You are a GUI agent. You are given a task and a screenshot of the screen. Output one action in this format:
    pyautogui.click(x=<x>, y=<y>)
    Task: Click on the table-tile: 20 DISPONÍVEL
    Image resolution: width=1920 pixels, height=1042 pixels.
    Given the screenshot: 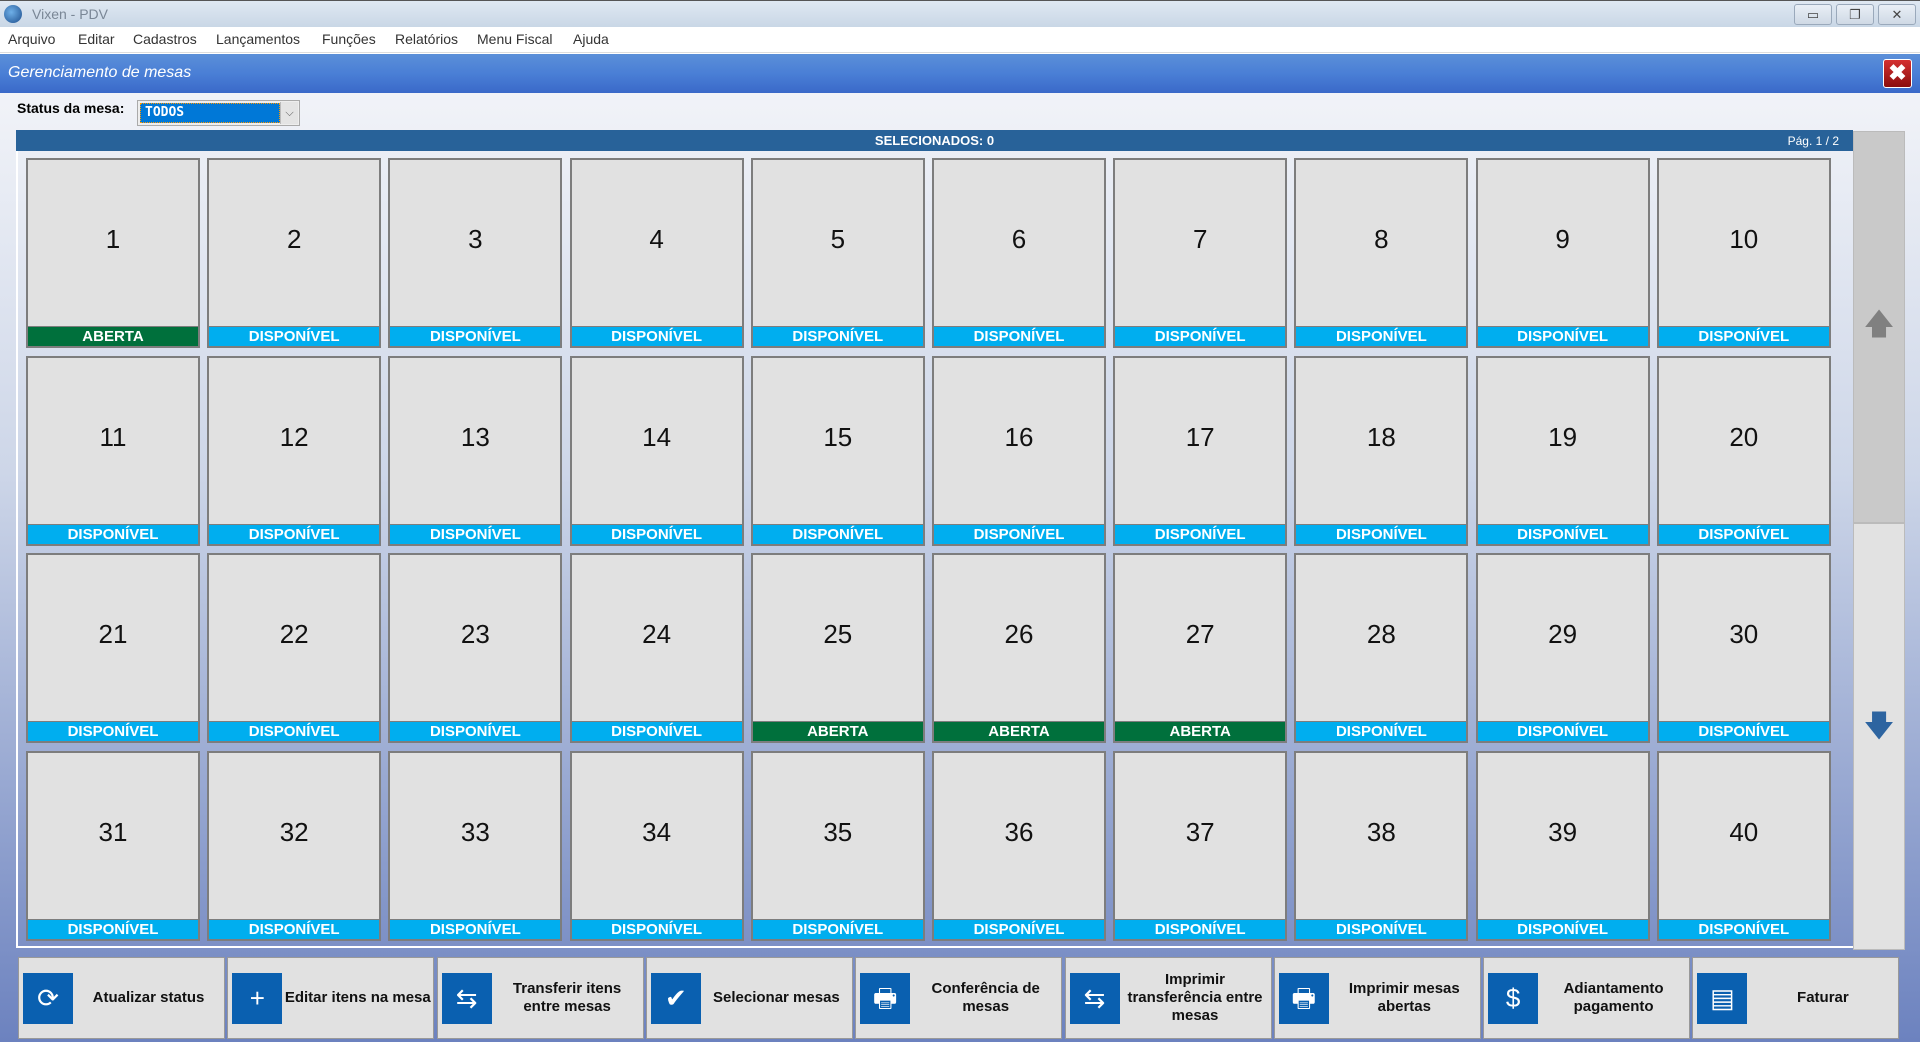 What is the action you would take?
    pyautogui.click(x=1743, y=450)
    